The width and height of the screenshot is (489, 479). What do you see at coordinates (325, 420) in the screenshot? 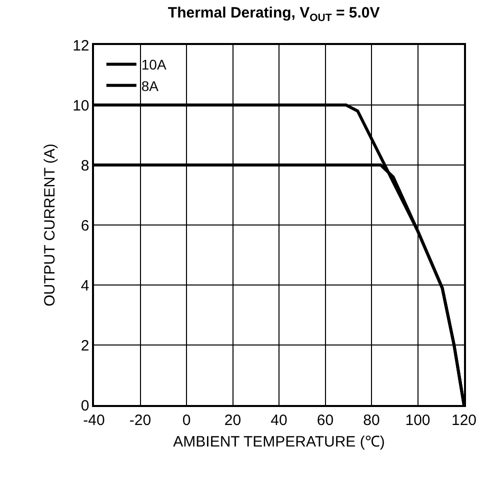
I see `x-tick-label: 60` at bounding box center [325, 420].